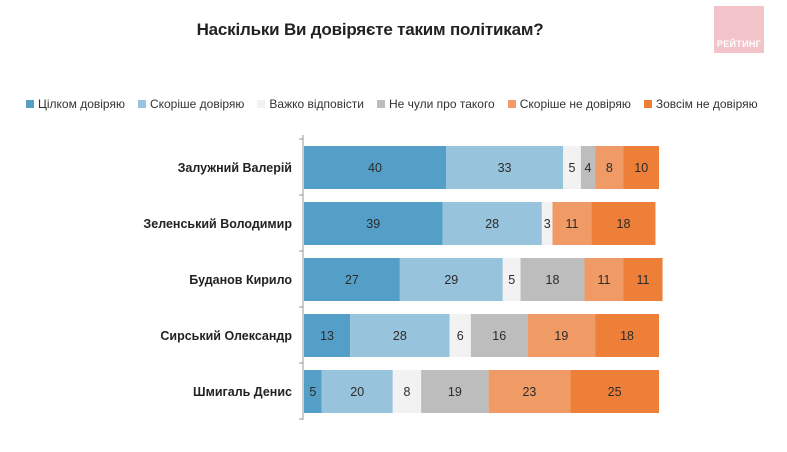  I want to click on logo-text: РЕЙТИНГ, so click(739, 44).